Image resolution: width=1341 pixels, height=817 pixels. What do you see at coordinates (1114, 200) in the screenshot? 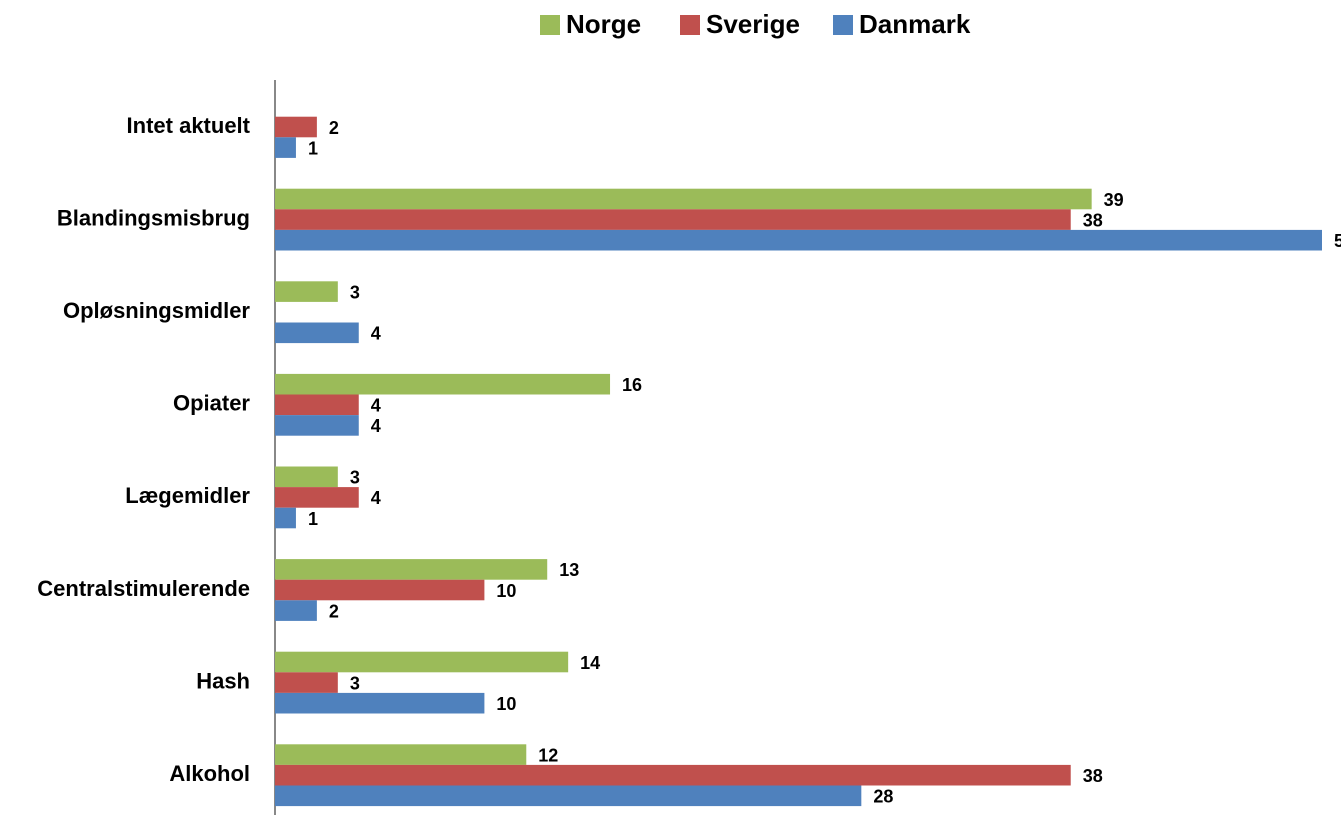
I see `value-label: 39` at bounding box center [1114, 200].